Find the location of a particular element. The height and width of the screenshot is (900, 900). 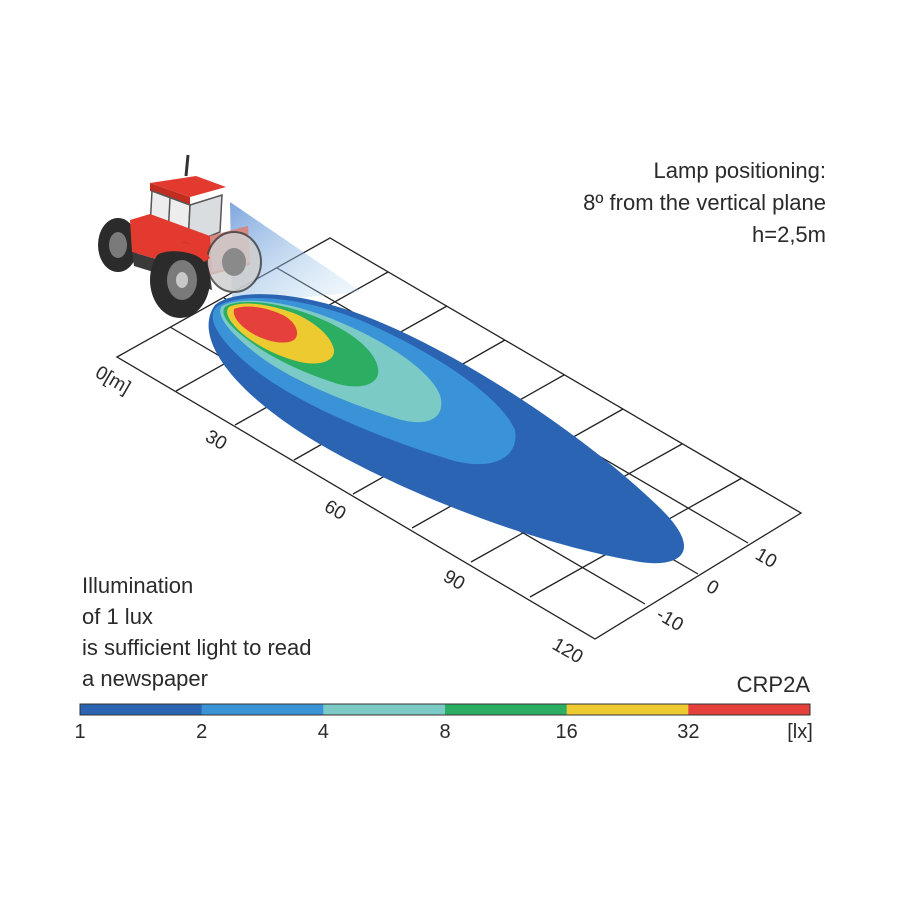

scale-label-32: 32 is located at coordinates (688, 732).